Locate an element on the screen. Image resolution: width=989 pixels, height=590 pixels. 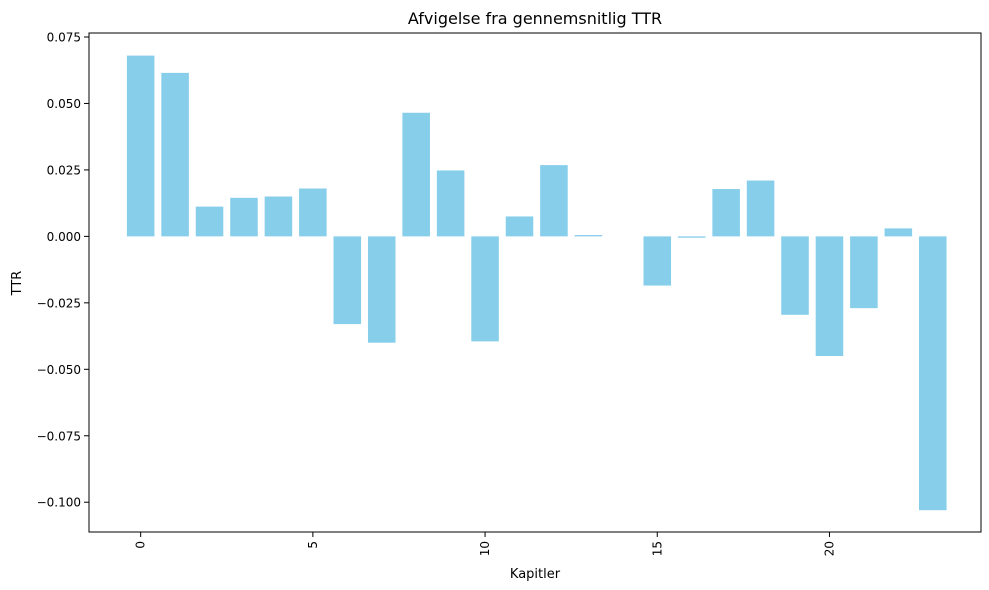
x-tick-label: 20 is located at coordinates (829, 548).